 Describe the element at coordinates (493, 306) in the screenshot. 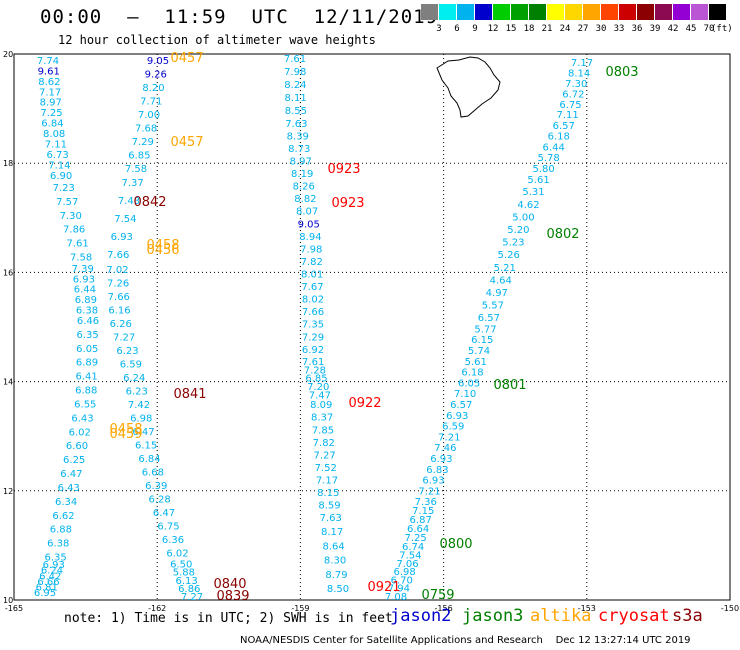

I see `swh-reading: 5.57` at that location.